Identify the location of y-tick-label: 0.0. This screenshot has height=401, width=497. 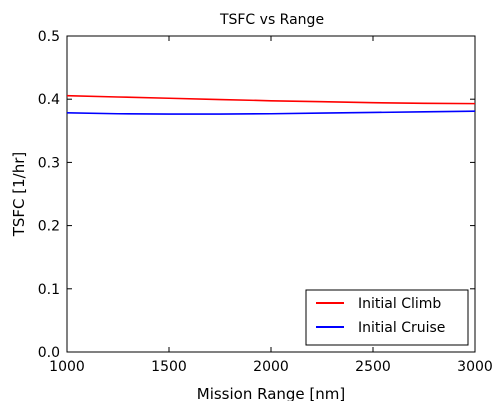
(49, 353).